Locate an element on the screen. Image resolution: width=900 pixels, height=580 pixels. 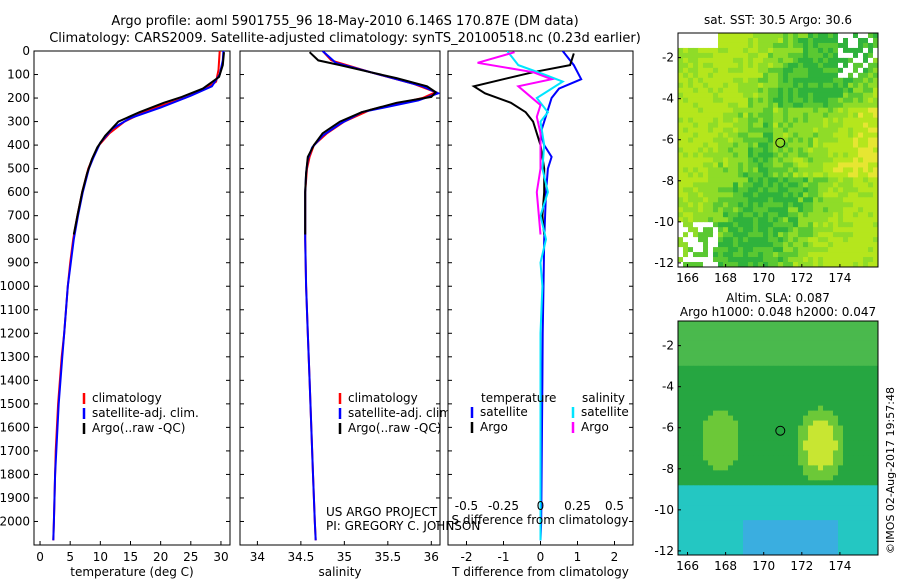
top-tick-label: -0.25 is located at coordinates (503, 506).